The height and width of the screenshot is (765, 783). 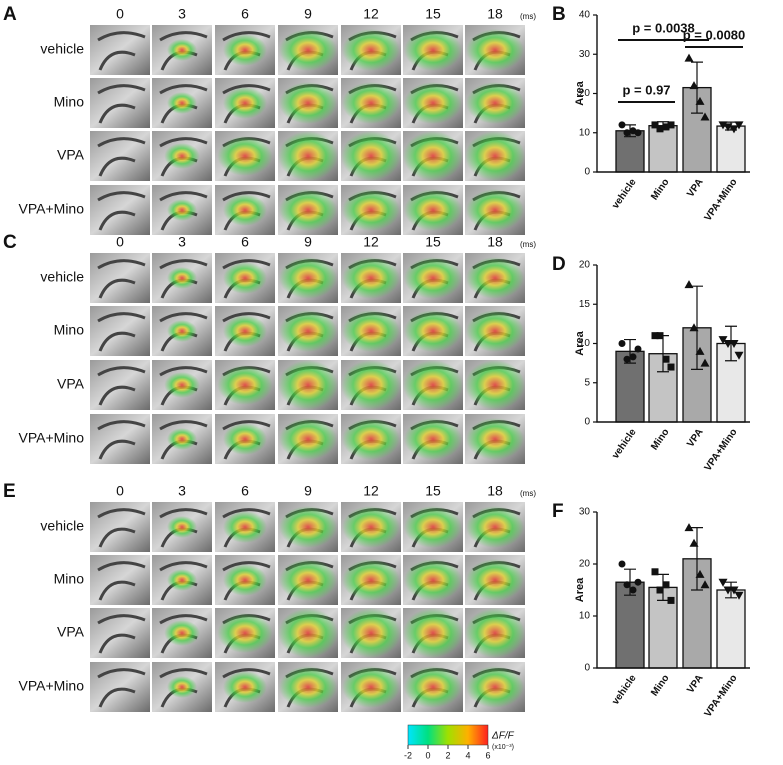 I want to click on colorbar-tick-label: -2, so click(x=408, y=755).